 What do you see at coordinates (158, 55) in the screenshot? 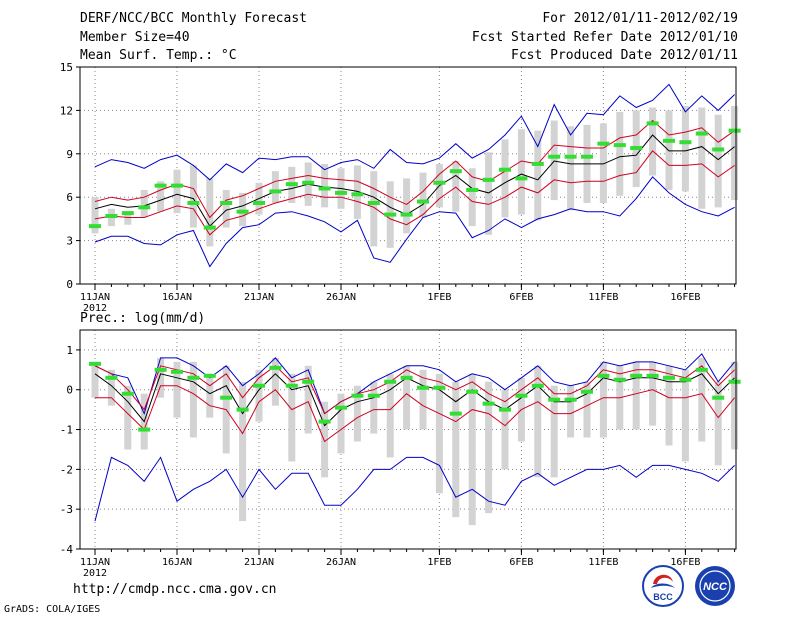
I see `variable-label: Mean Surf. Temp.: °C` at bounding box center [158, 55].